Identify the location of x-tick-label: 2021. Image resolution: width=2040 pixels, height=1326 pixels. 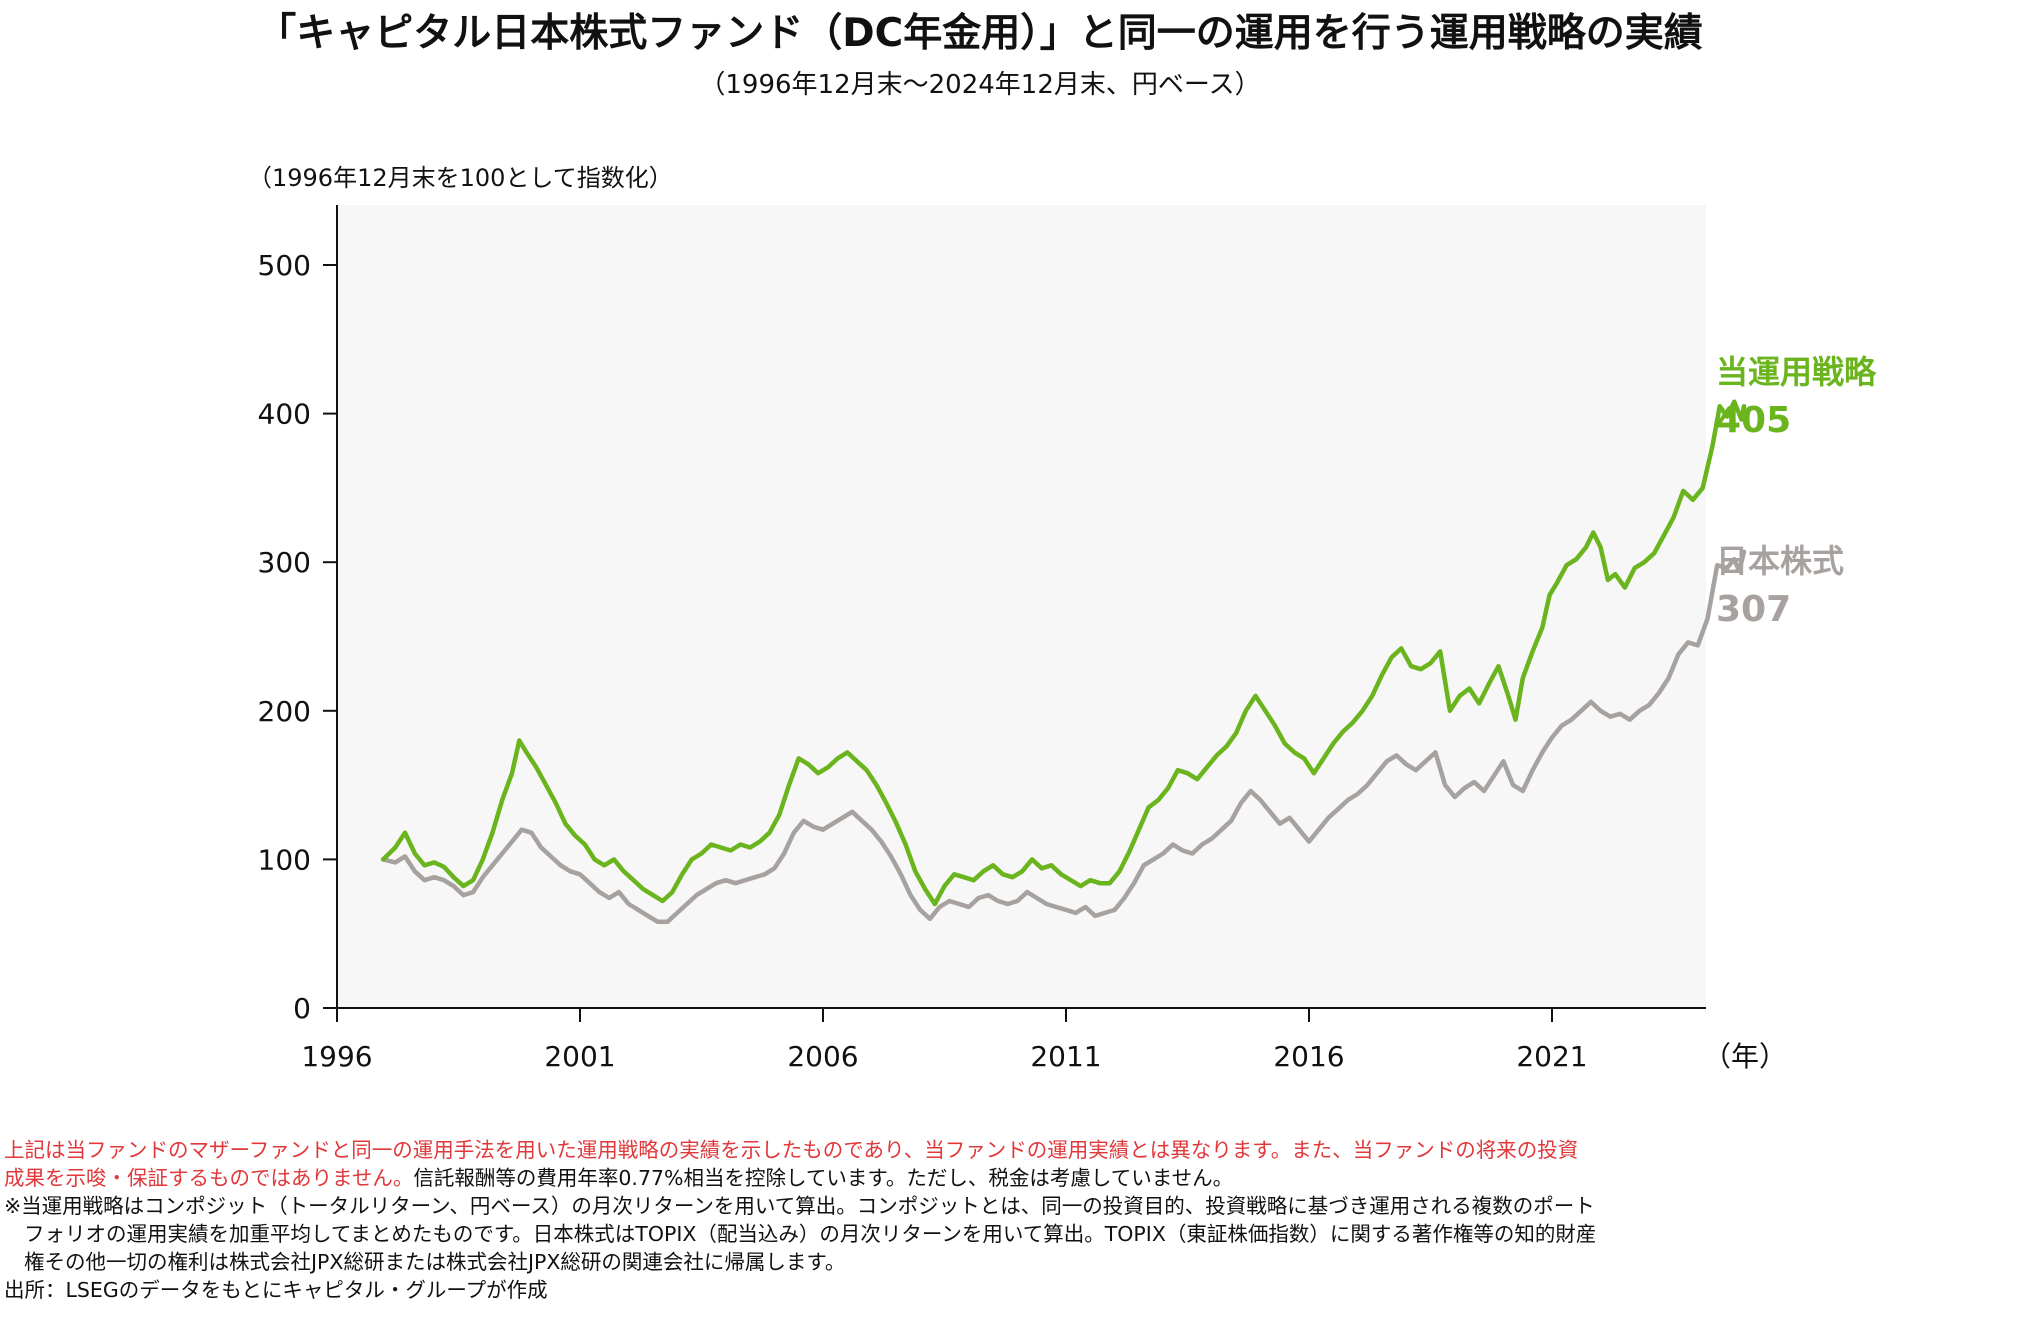
(1551, 1056).